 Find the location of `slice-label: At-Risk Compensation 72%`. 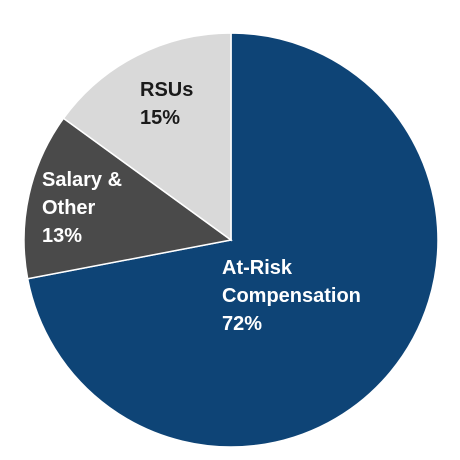

slice-label: At-Risk Compensation 72% is located at coordinates (312, 296).